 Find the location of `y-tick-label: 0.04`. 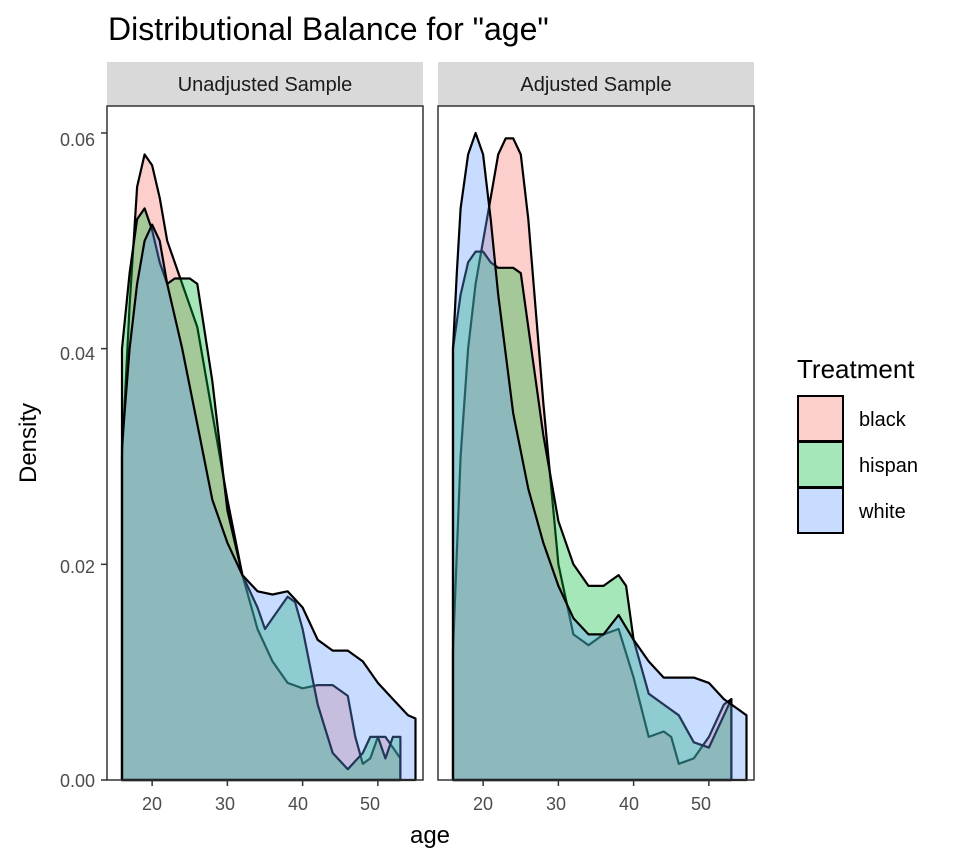

y-tick-label: 0.04 is located at coordinates (77, 354).